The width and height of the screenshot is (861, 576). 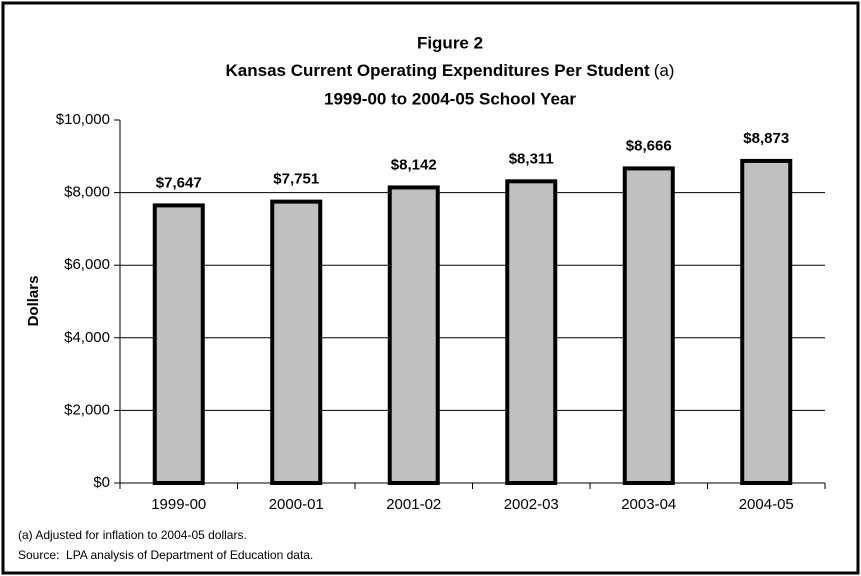 What do you see at coordinates (87, 192) in the screenshot?
I see `y-tick-label: $8,000` at bounding box center [87, 192].